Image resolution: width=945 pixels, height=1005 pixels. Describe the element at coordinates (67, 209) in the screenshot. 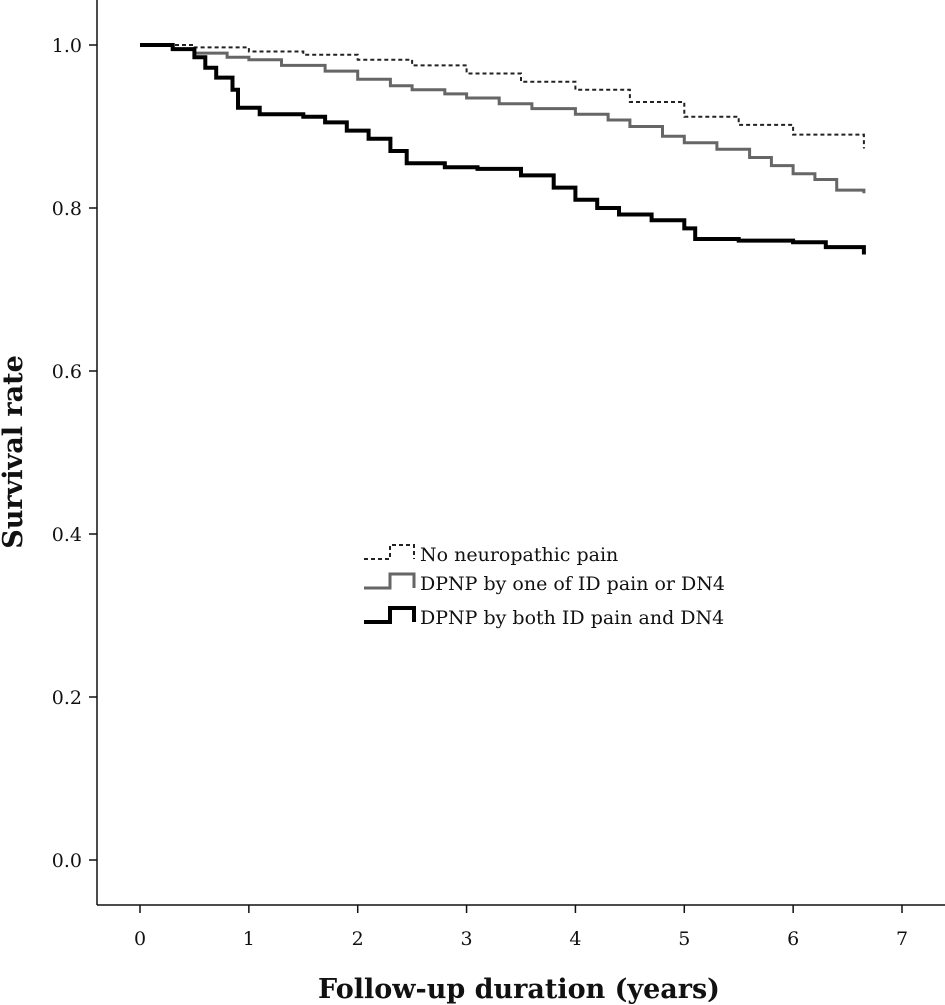

I see `y-tick-label-4: 0.8` at that location.